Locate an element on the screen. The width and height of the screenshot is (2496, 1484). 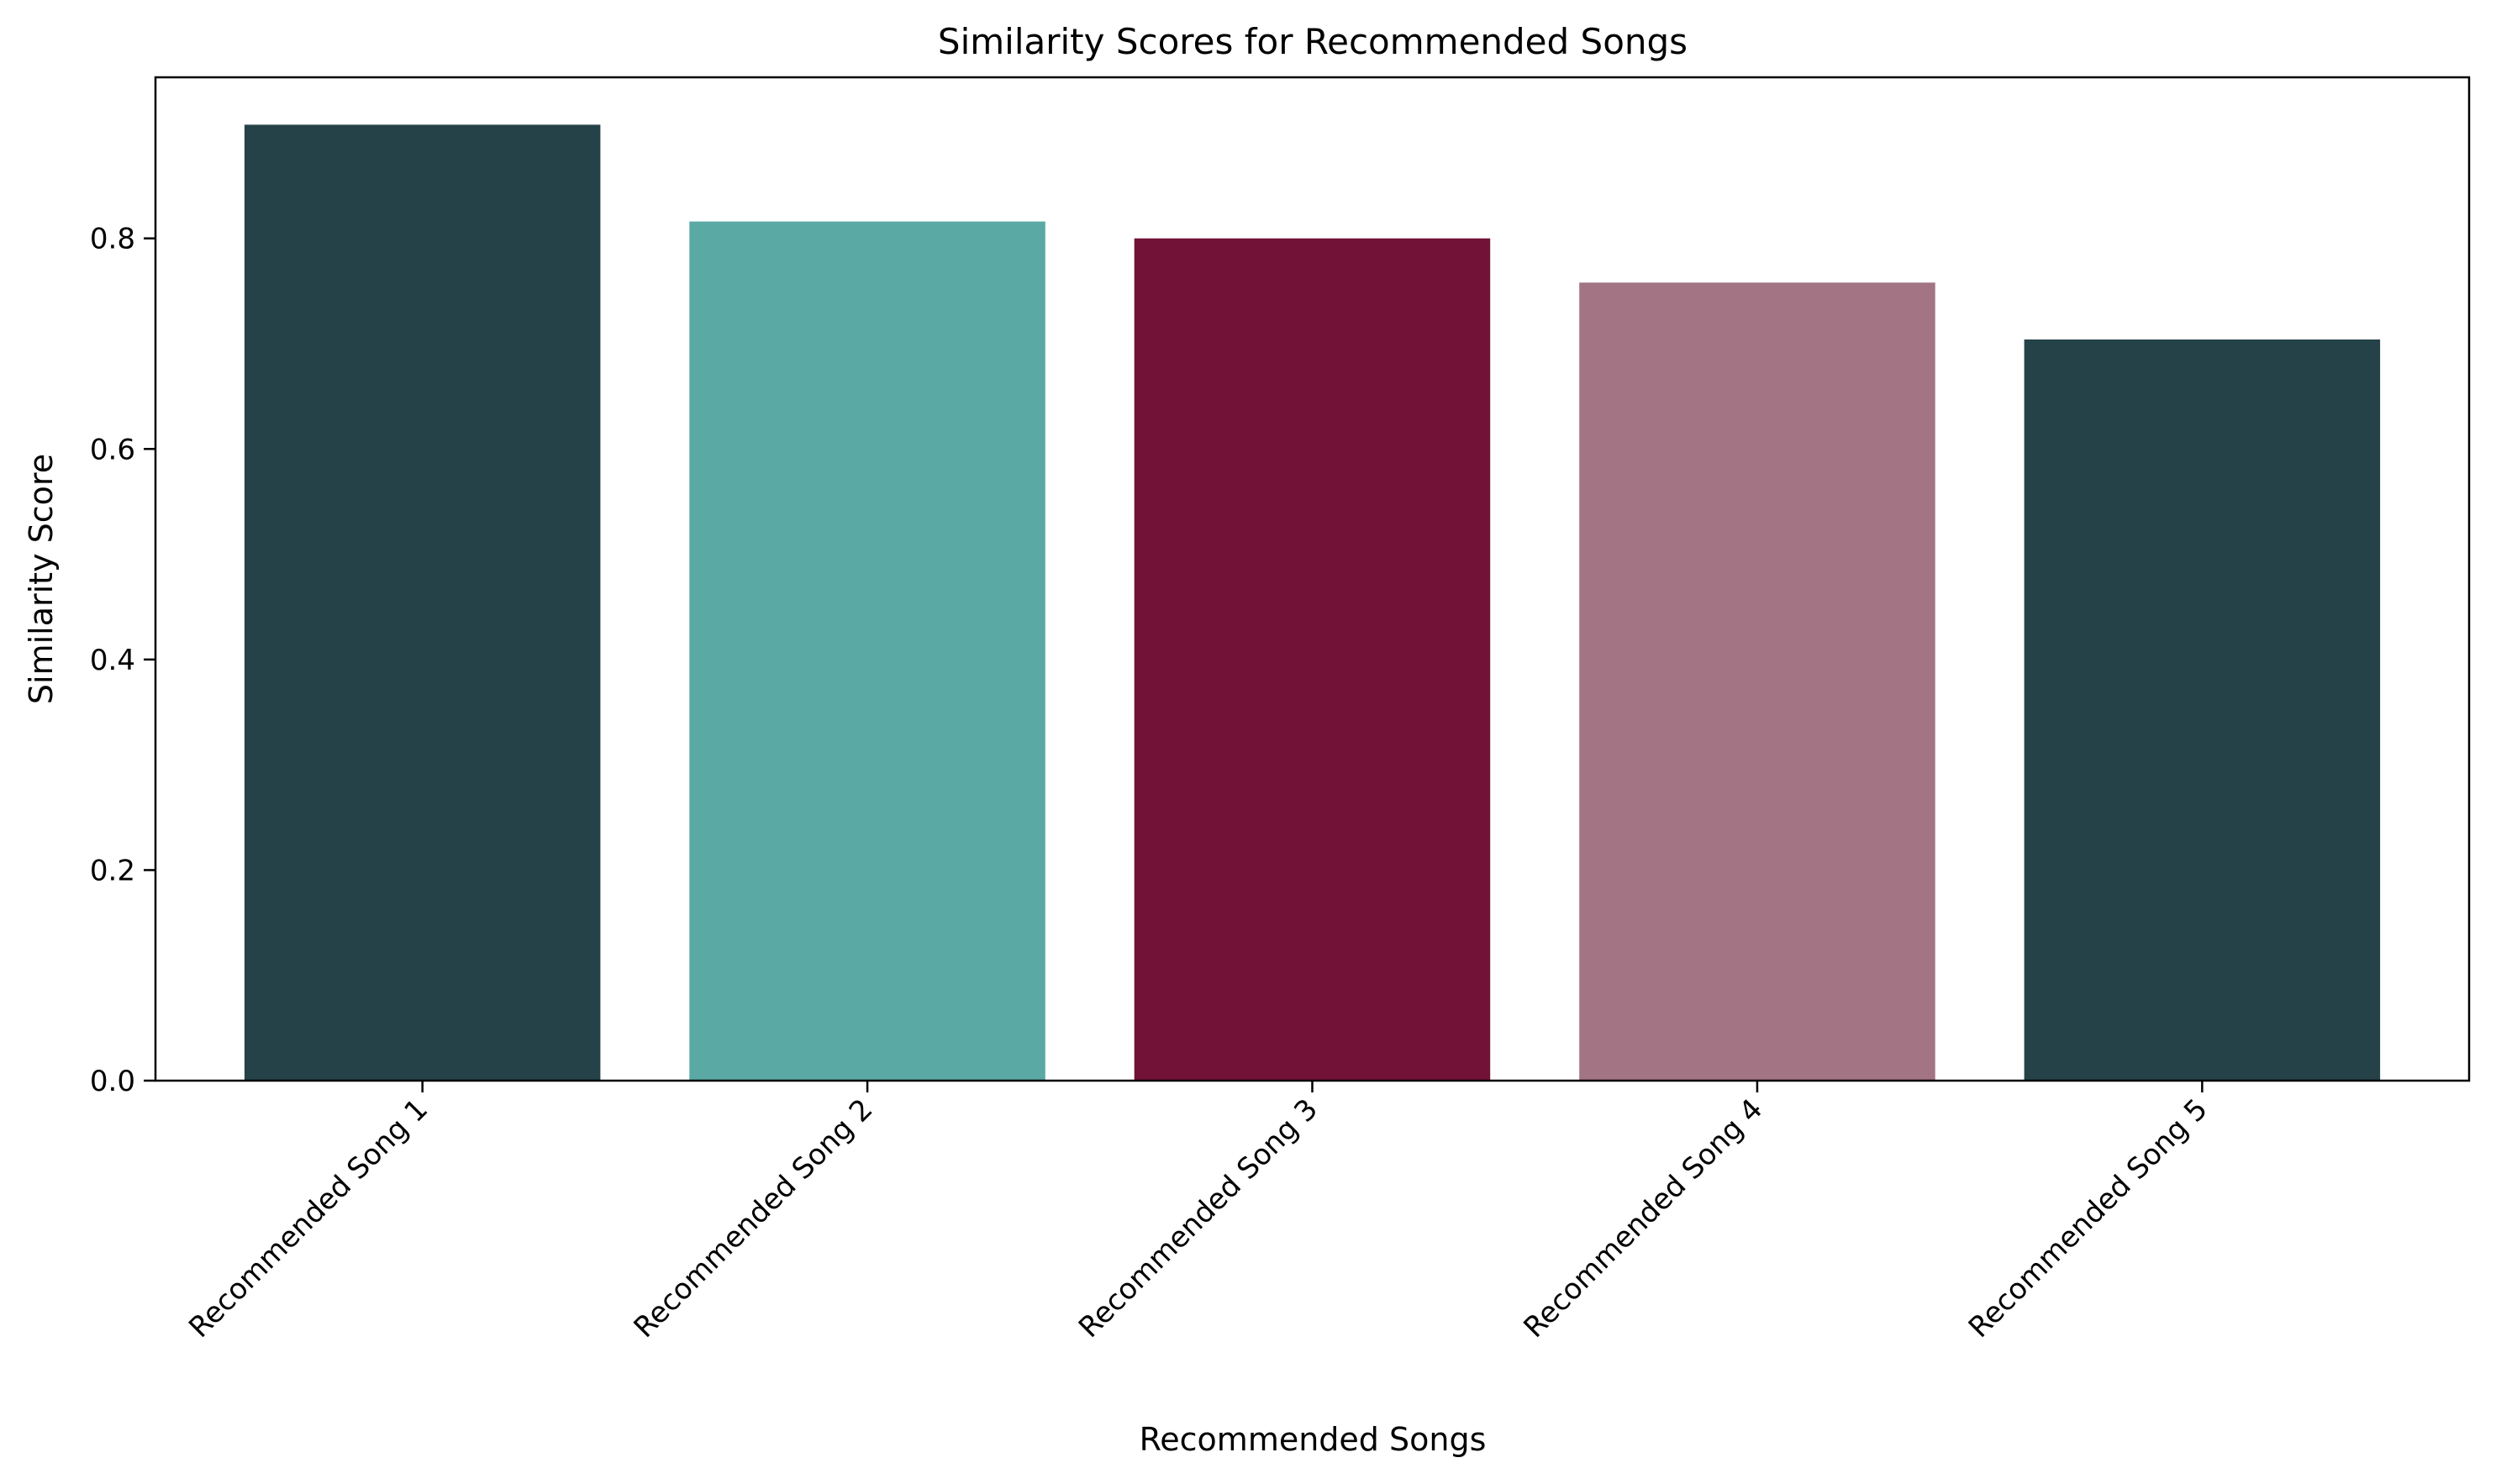
y-tick-label: 0.0 is located at coordinates (113, 1082).